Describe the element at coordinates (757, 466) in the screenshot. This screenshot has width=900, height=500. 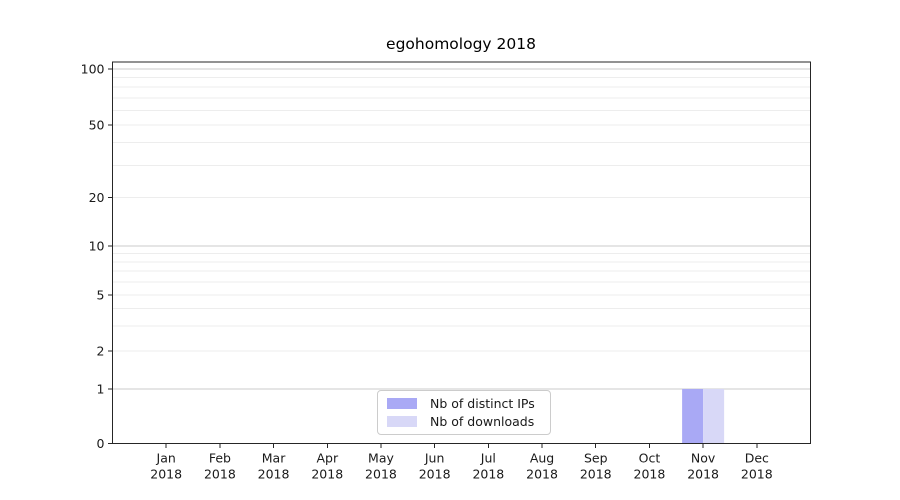
I see `x-tick-label-11: Dec 2018` at that location.